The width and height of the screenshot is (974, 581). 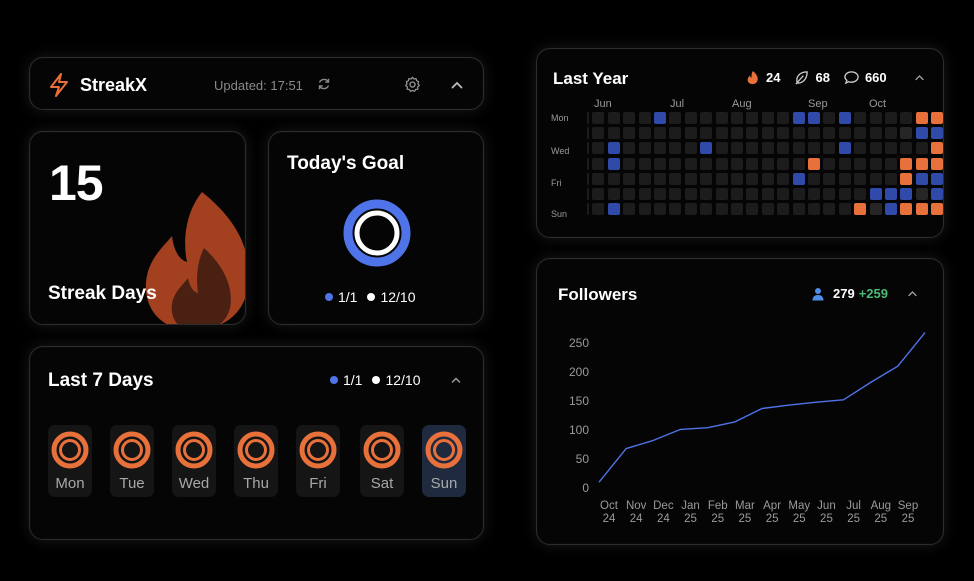 What do you see at coordinates (256, 461) in the screenshot?
I see `day-thu: Thu` at bounding box center [256, 461].